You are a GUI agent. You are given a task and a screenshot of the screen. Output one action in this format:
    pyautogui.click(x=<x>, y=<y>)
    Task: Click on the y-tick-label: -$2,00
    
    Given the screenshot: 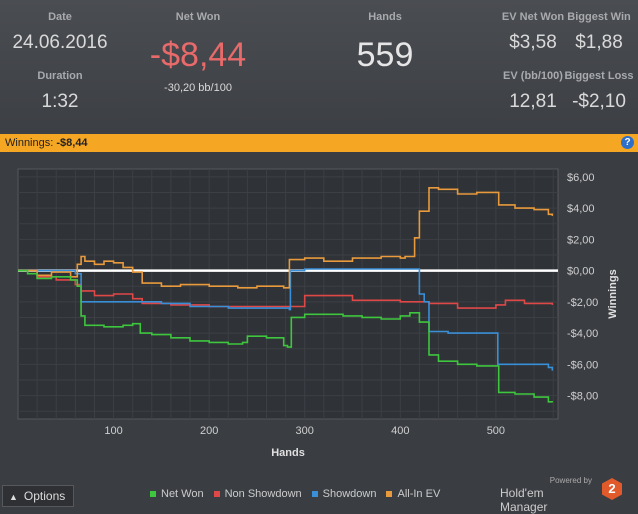 What is the action you would take?
    pyautogui.click(x=582, y=303)
    